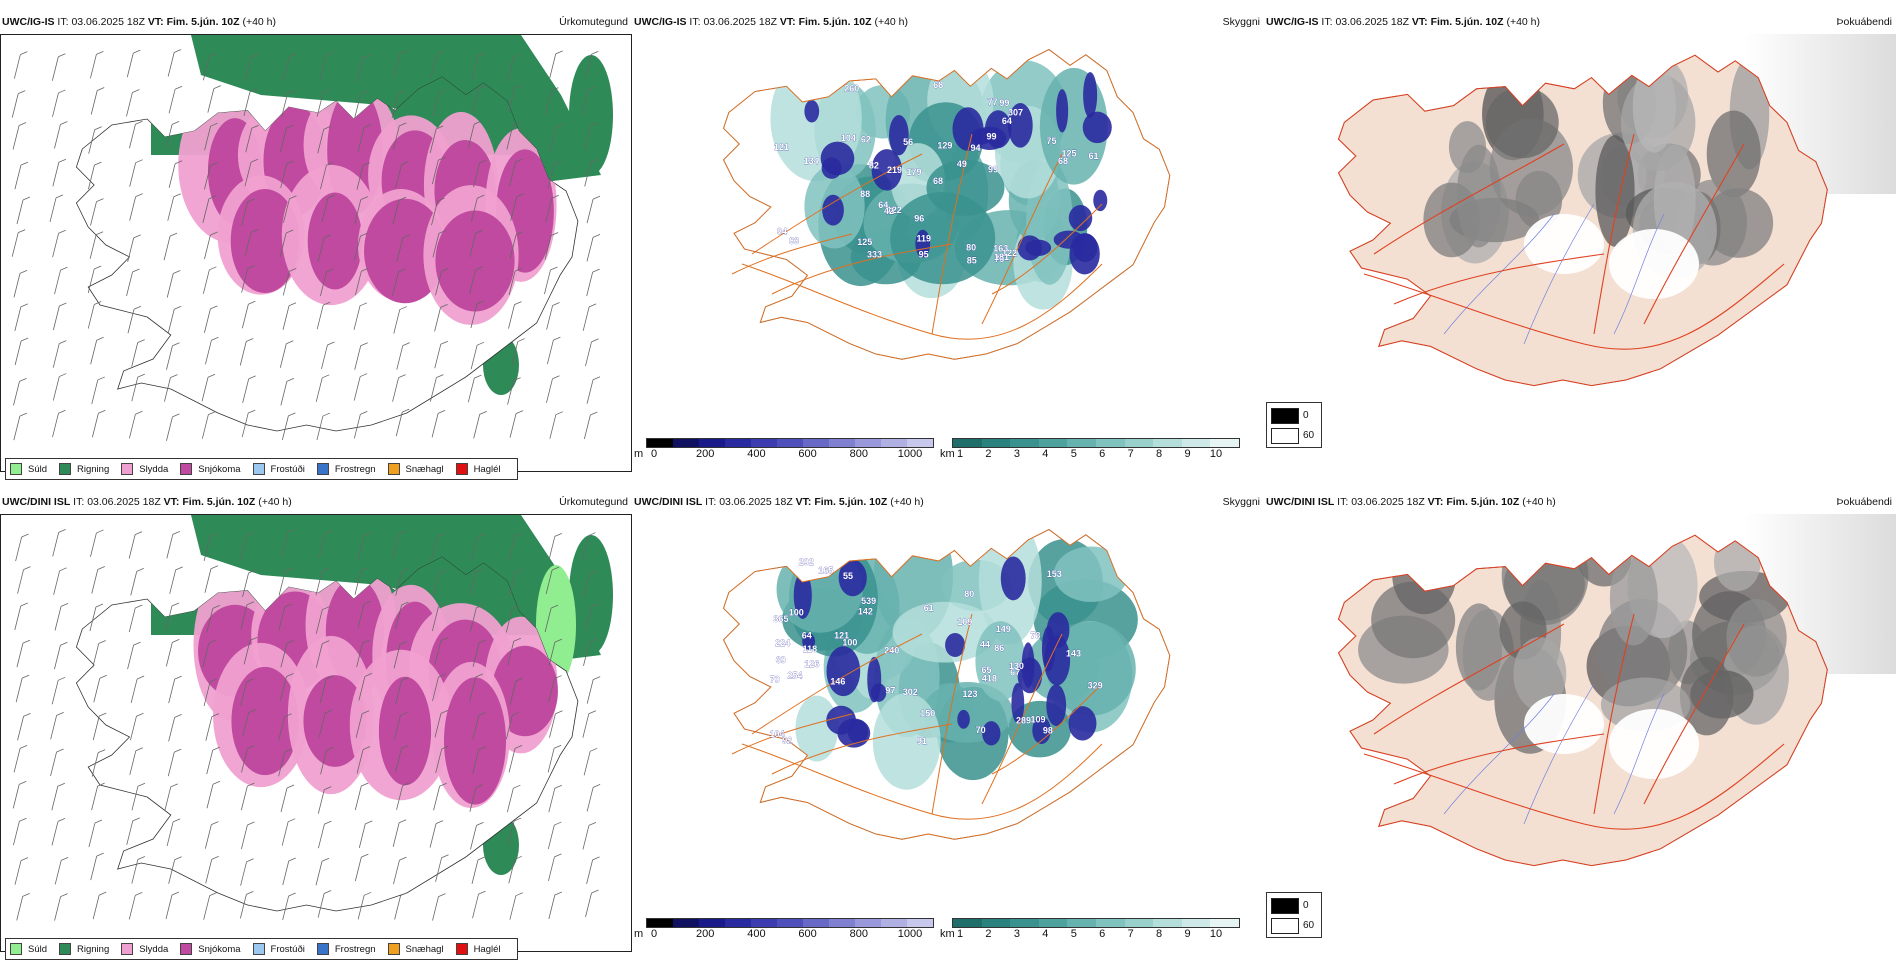 The width and height of the screenshot is (1900, 962). Describe the element at coordinates (335, 721) in the screenshot. I see `snow-area` at that location.